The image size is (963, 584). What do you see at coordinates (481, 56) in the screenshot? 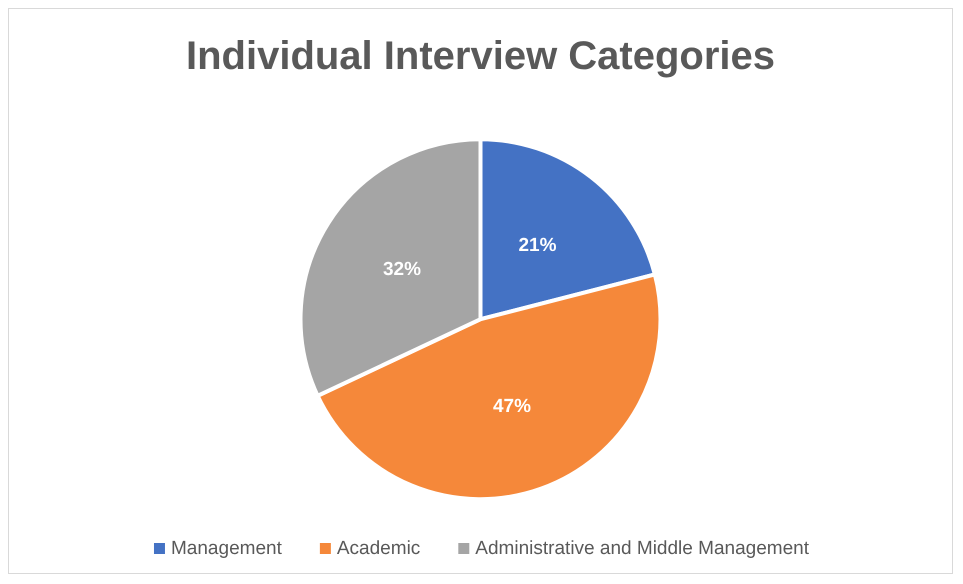
I see `chart-title: Individual Interview Categories` at bounding box center [481, 56].